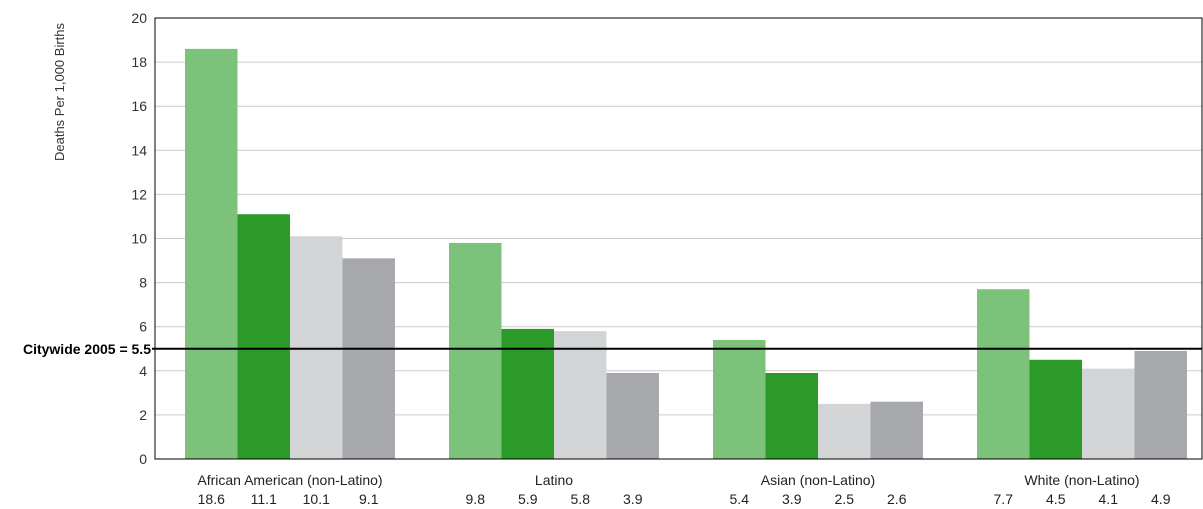 Image resolution: width=1203 pixels, height=509 pixels. I want to click on y-tick-label: 20, so click(139, 18).